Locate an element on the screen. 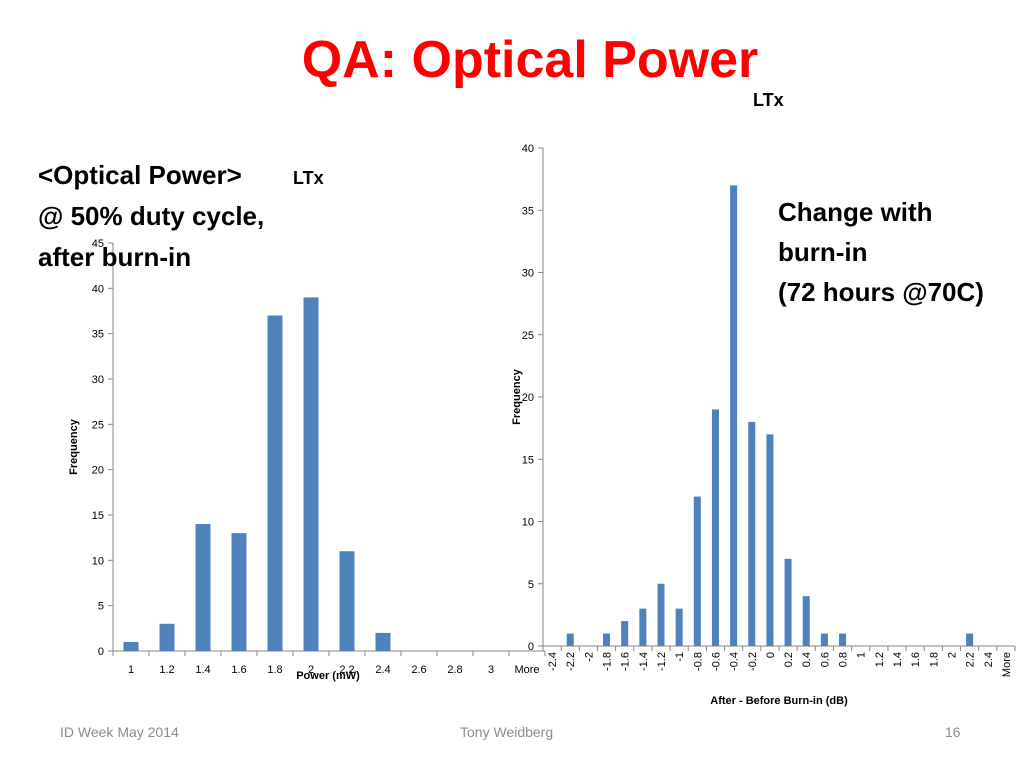 The image size is (1024, 768). bar-2.4 is located at coordinates (383, 641).